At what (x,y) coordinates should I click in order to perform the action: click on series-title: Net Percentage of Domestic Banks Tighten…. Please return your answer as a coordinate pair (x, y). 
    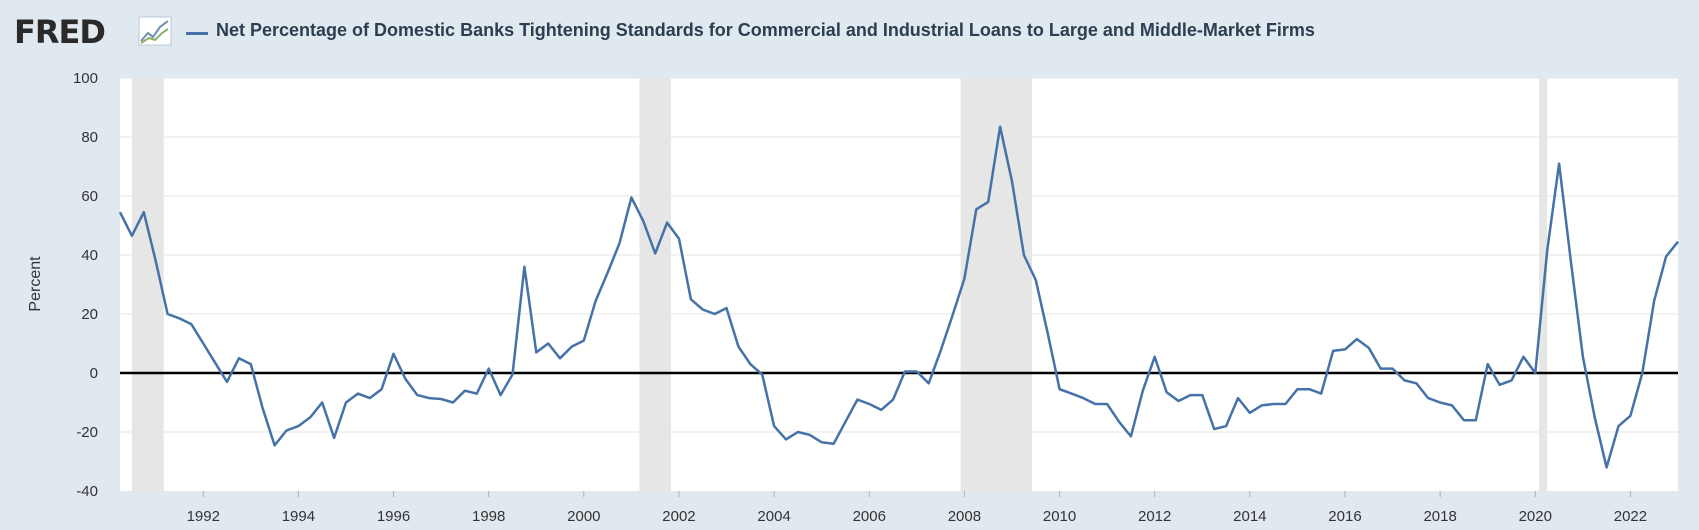
    Looking at the image, I should click on (765, 30).